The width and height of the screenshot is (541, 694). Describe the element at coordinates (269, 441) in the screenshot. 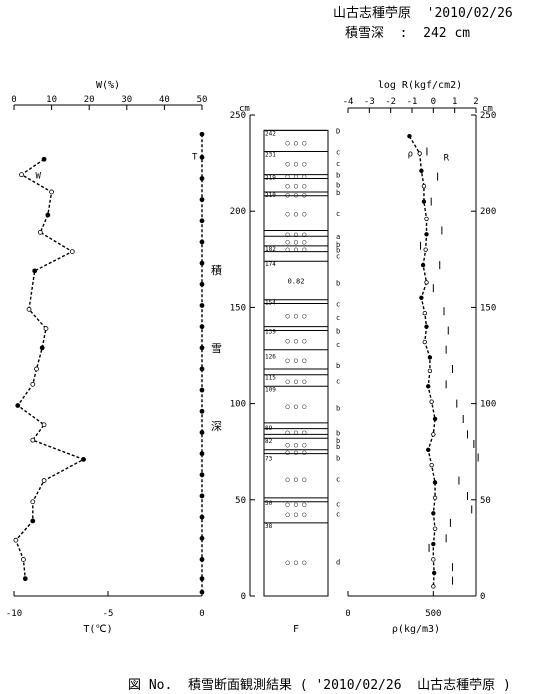

I see `layer-depth-label: 82` at that location.